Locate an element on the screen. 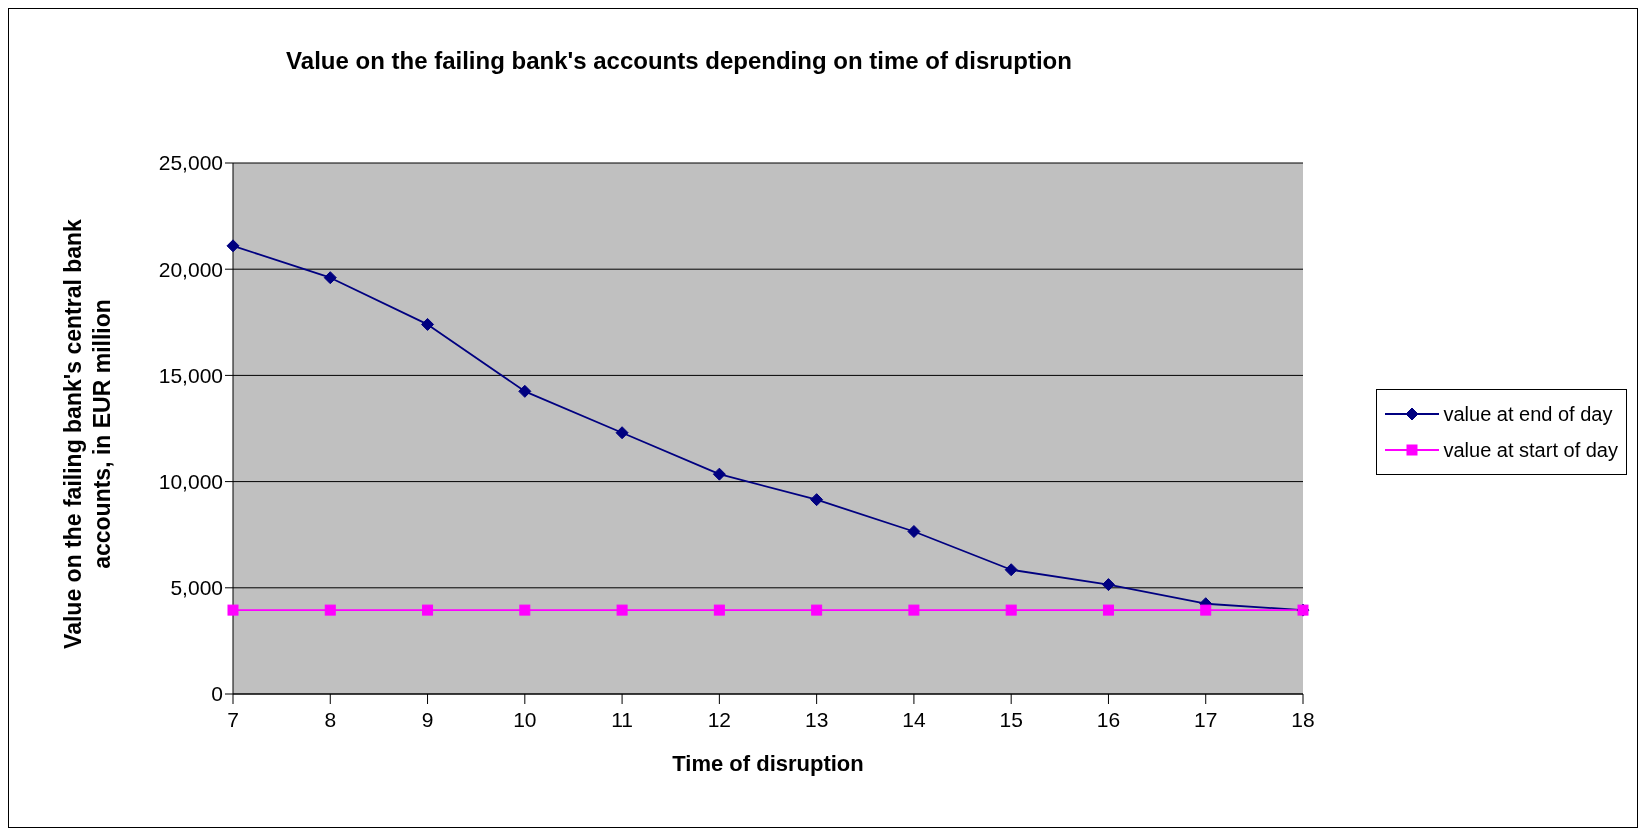  x-tick-label: 16 is located at coordinates (1108, 719).